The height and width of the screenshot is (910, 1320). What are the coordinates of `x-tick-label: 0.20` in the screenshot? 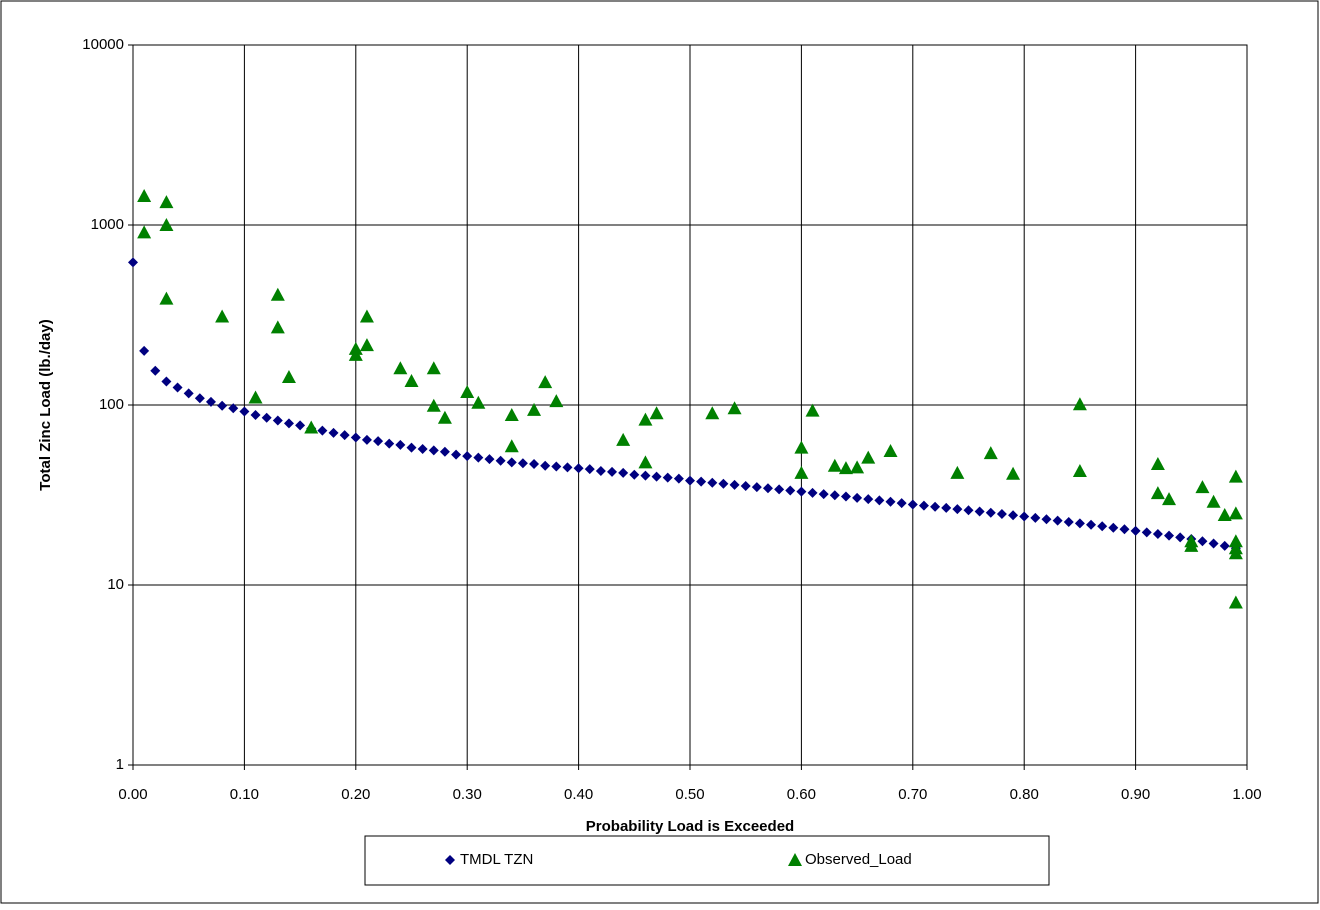 It's located at (355, 794).